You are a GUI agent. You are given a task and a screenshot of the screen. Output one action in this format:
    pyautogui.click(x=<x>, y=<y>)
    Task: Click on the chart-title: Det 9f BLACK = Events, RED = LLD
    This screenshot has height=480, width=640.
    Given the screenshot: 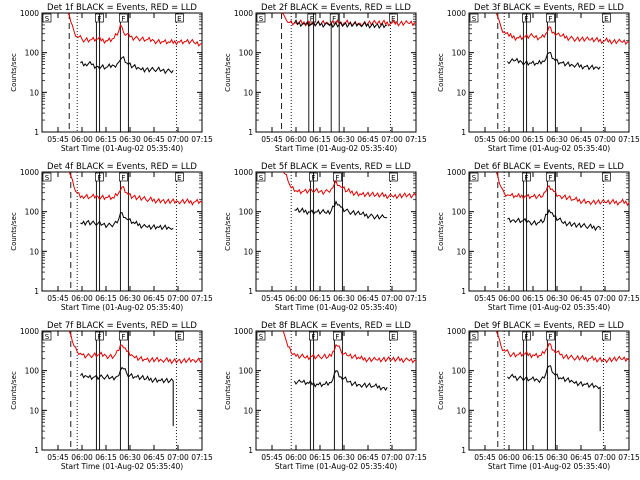 What is the action you would take?
    pyautogui.click(x=549, y=326)
    